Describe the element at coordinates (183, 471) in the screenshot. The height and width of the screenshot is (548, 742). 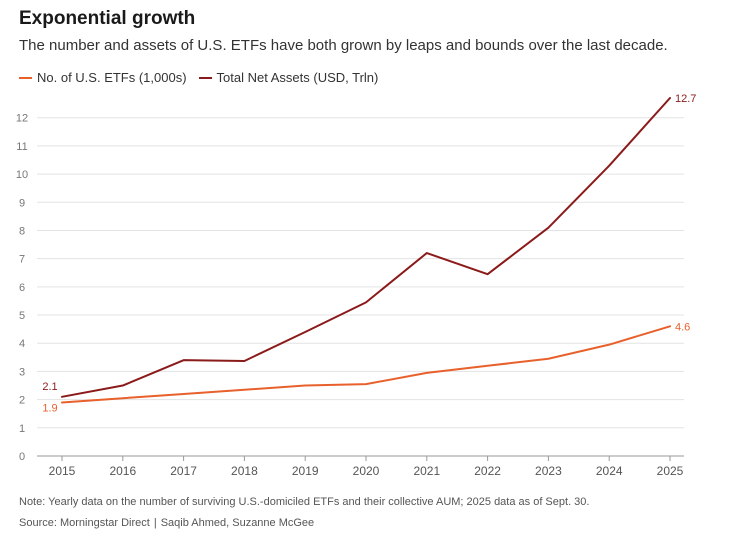
I see `x-tick-label-2017: 2017` at that location.